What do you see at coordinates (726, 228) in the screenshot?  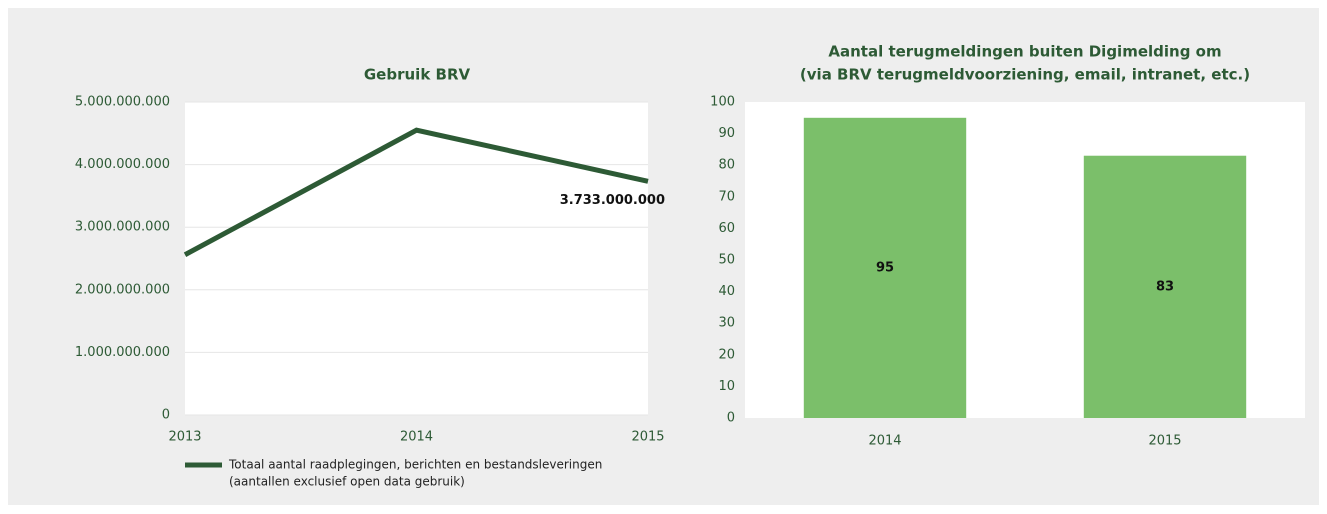 I see `y-tick-label: 60` at bounding box center [726, 228].